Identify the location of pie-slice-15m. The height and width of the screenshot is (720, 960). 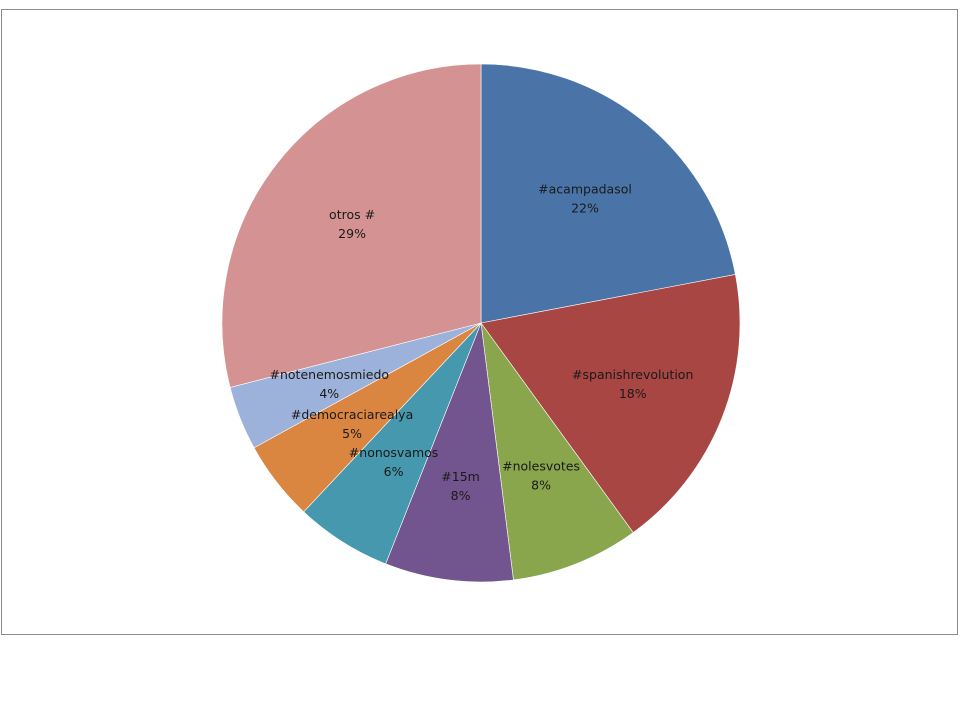
(449, 452).